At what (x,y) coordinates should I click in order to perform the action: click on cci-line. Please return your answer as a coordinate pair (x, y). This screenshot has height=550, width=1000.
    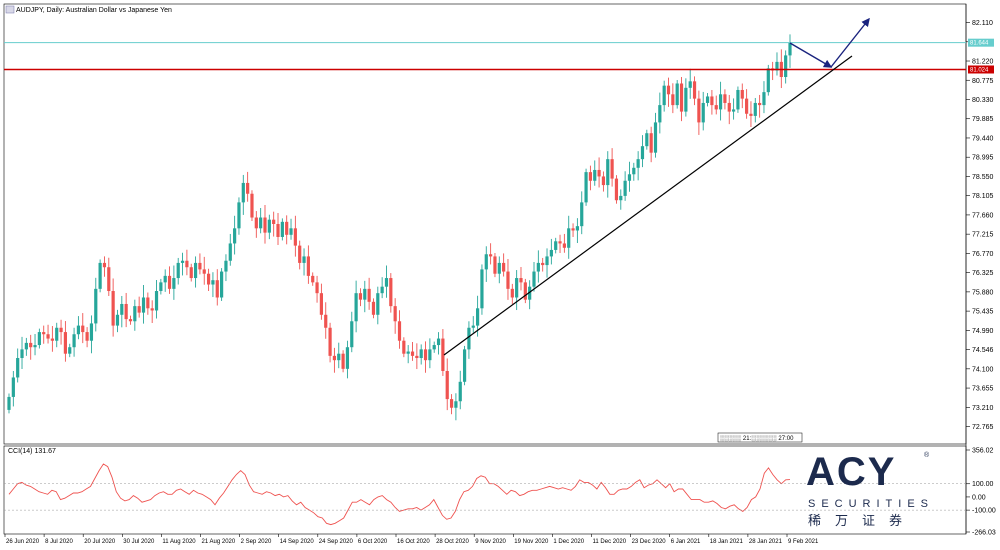
    Looking at the image, I should click on (399, 494).